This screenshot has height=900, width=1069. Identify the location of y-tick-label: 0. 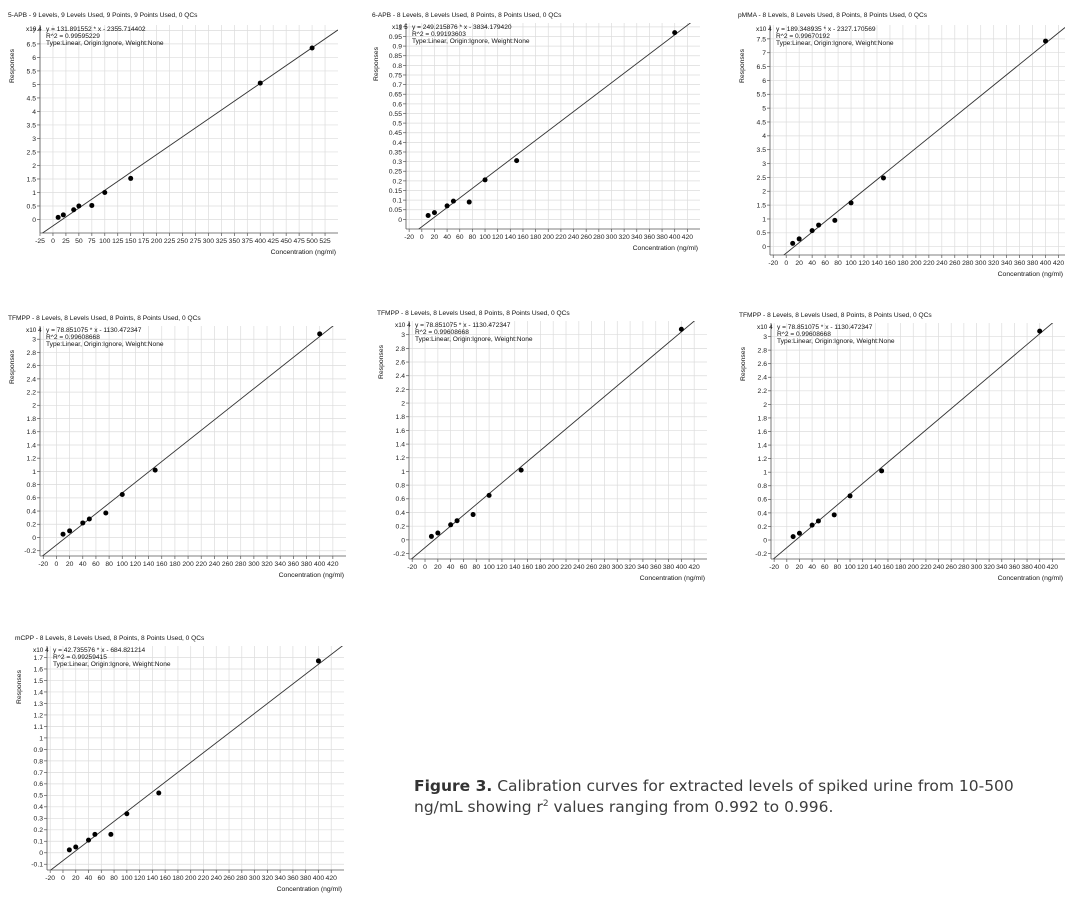
(764, 247).